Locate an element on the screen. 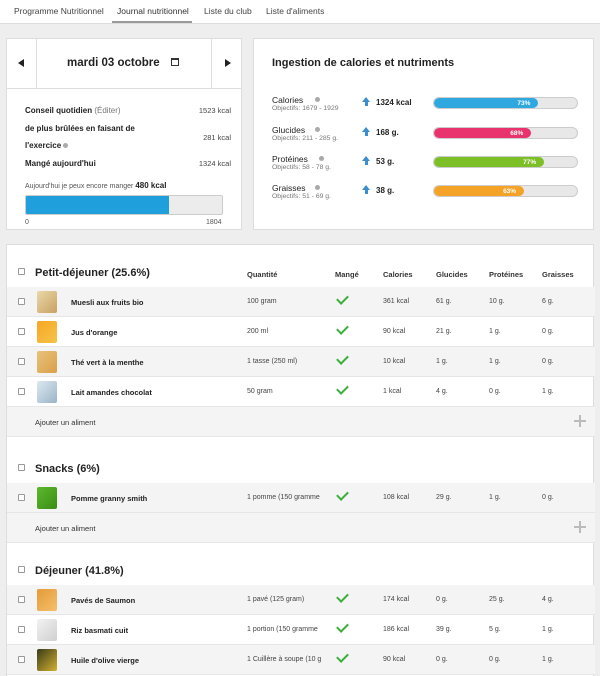 The height and width of the screenshot is (676, 600). tab-liste-aliments: Liste d'aliments is located at coordinates (295, 11).